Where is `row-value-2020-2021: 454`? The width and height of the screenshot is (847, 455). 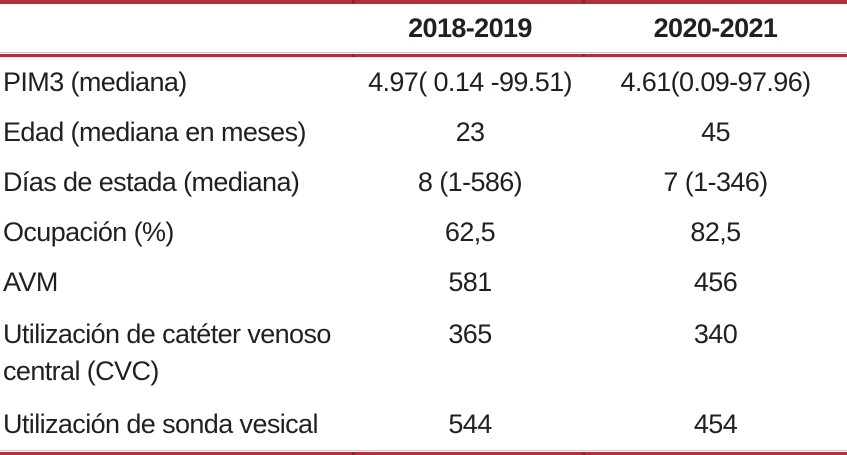 row-value-2020-2021: 454 is located at coordinates (715, 423).